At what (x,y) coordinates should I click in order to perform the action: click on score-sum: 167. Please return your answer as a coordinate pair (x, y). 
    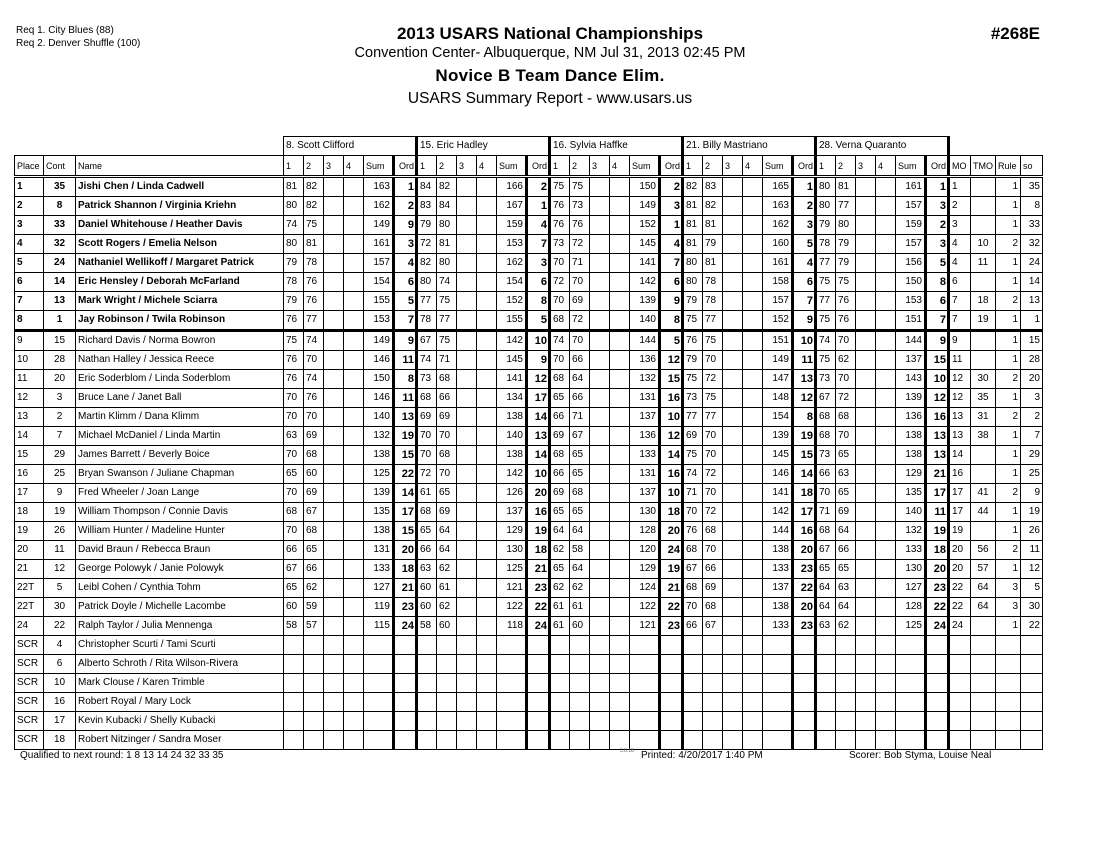
    Looking at the image, I should click on (511, 206).